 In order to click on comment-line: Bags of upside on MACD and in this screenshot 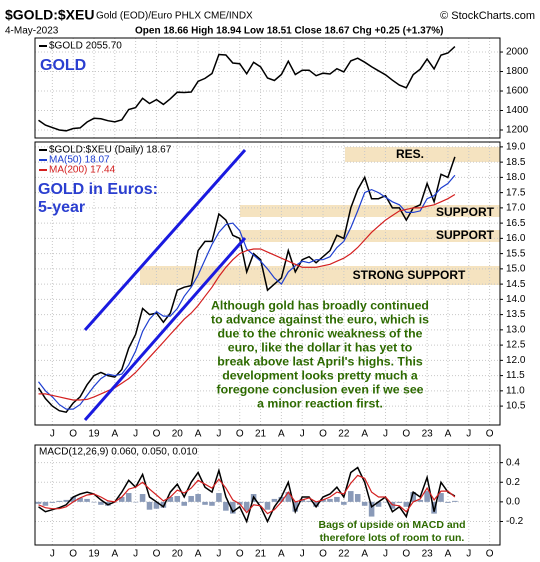, I will do `click(392, 525)`.